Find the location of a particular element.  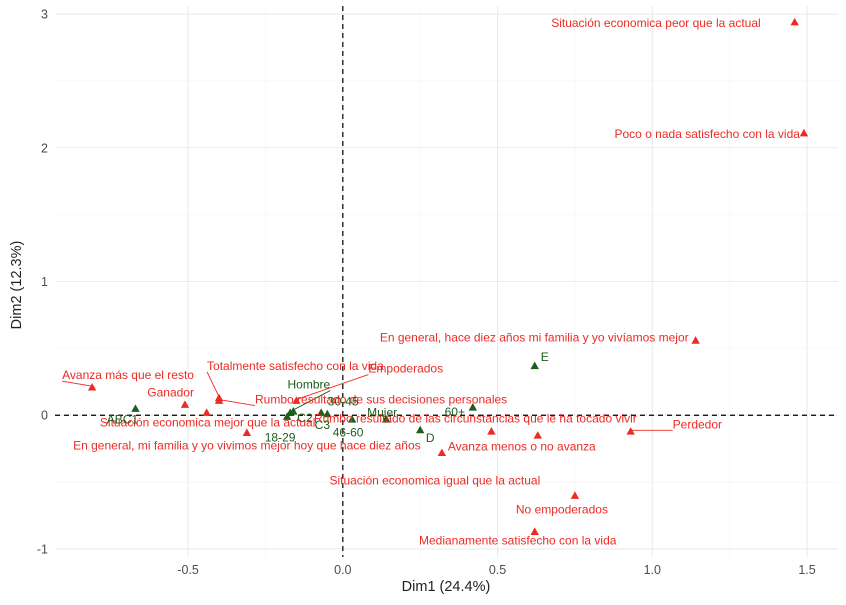

point-label: Hombre is located at coordinates (309, 385).